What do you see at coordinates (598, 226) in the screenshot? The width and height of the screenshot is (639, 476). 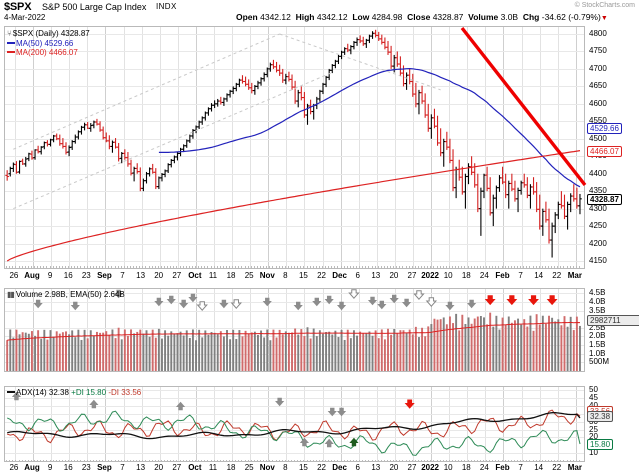 I see `price-y-tick: 4250` at bounding box center [598, 226].